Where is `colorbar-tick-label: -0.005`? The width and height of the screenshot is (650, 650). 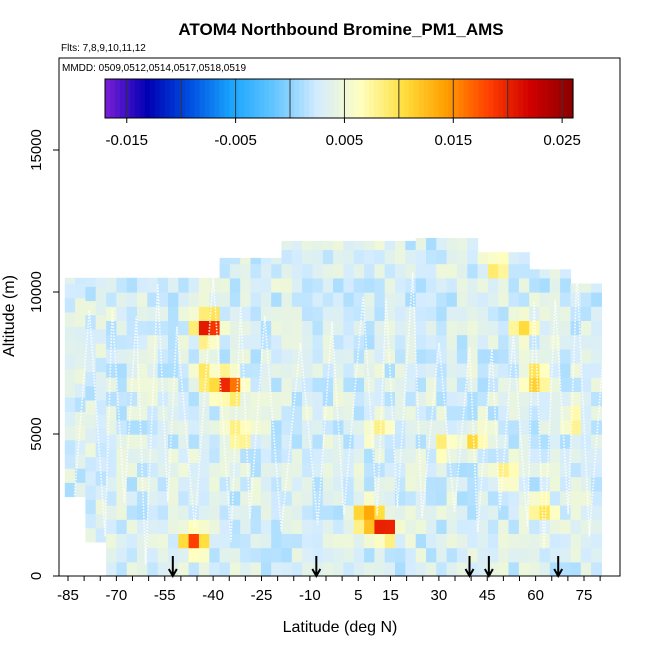
colorbar-tick-label: -0.005 is located at coordinates (235, 140).